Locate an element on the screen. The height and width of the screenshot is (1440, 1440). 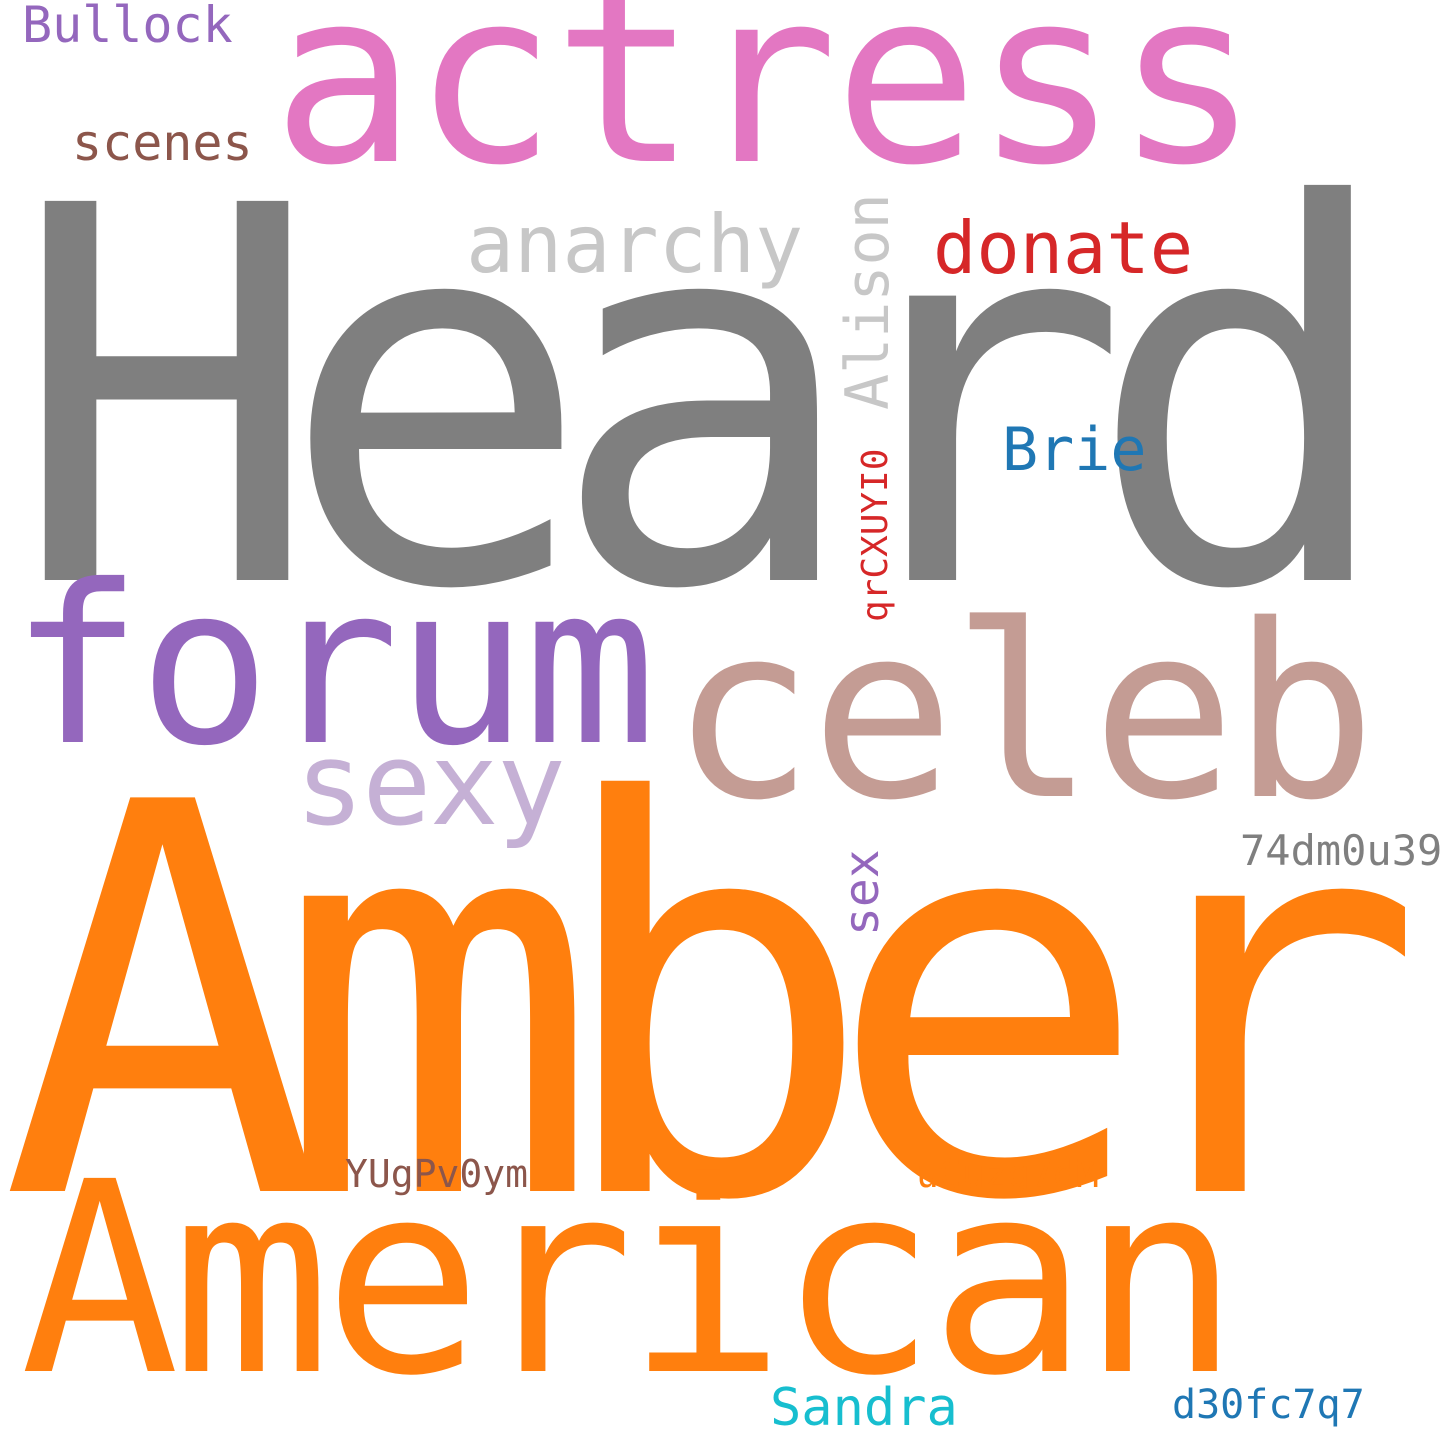
word-sandra: Sandra is located at coordinates (864, 1408).